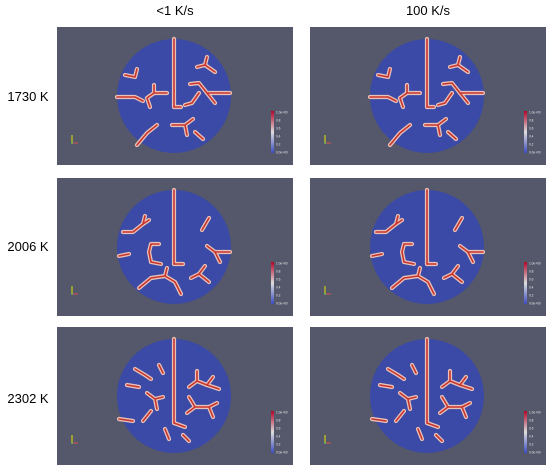 The width and height of the screenshot is (550, 465). What do you see at coordinates (28, 398) in the screenshot?
I see `row-label-2302: 2302 K` at bounding box center [28, 398].